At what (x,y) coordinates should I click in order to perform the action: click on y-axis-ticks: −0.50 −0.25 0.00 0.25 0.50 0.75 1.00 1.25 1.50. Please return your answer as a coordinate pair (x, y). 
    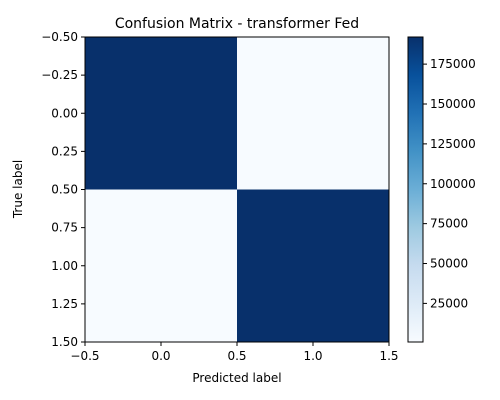
    Looking at the image, I should click on (63, 189).